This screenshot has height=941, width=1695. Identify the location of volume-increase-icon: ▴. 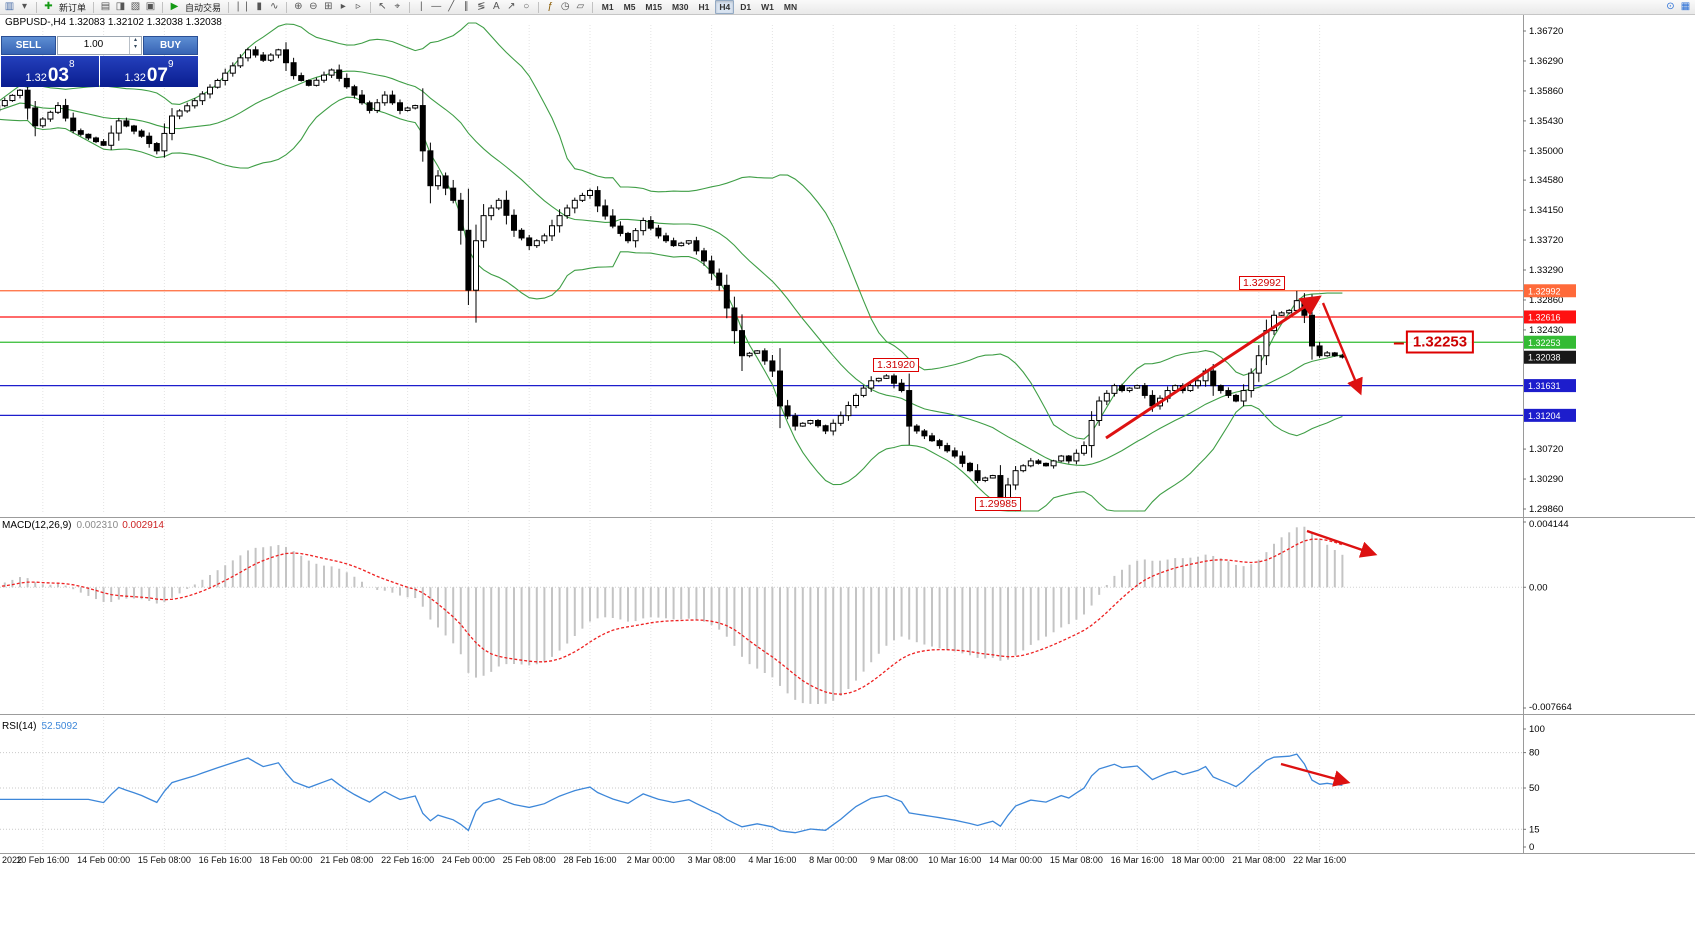
(135, 40).